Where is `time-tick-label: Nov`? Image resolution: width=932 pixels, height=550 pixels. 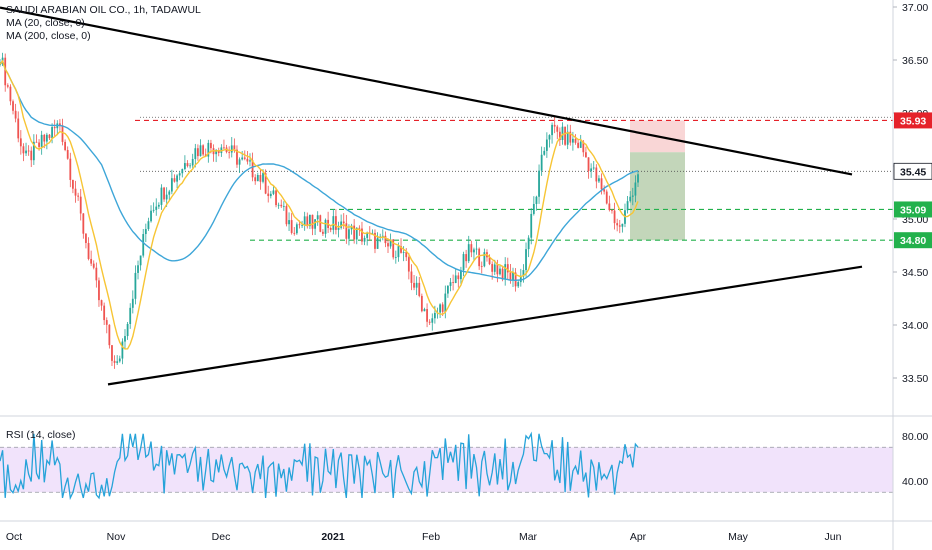 time-tick-label: Nov is located at coordinates (116, 537).